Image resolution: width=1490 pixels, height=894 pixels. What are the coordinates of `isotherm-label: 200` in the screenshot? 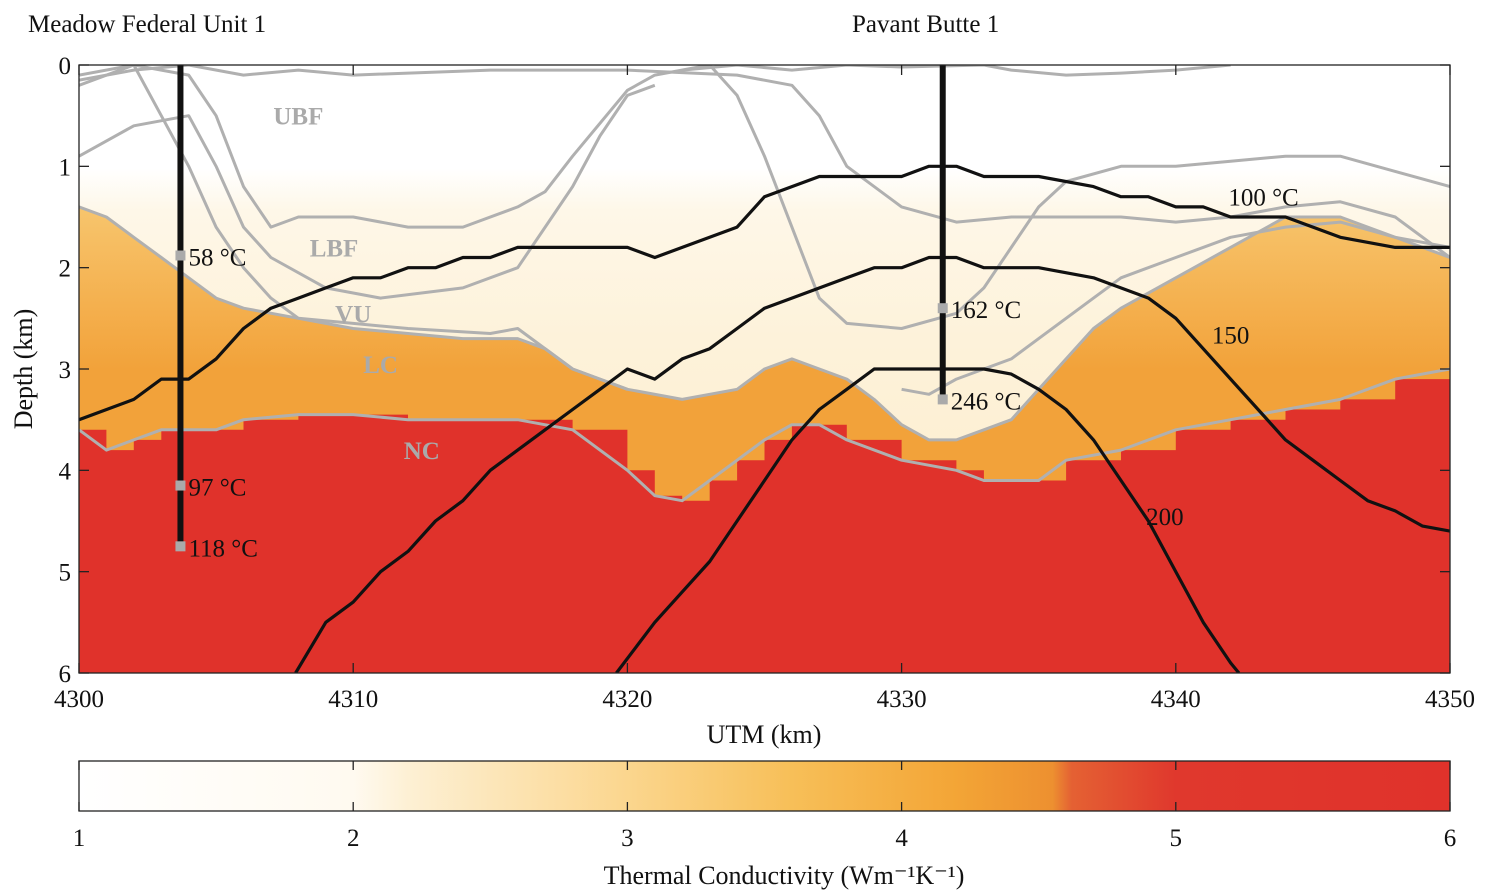 It's located at (1165, 517).